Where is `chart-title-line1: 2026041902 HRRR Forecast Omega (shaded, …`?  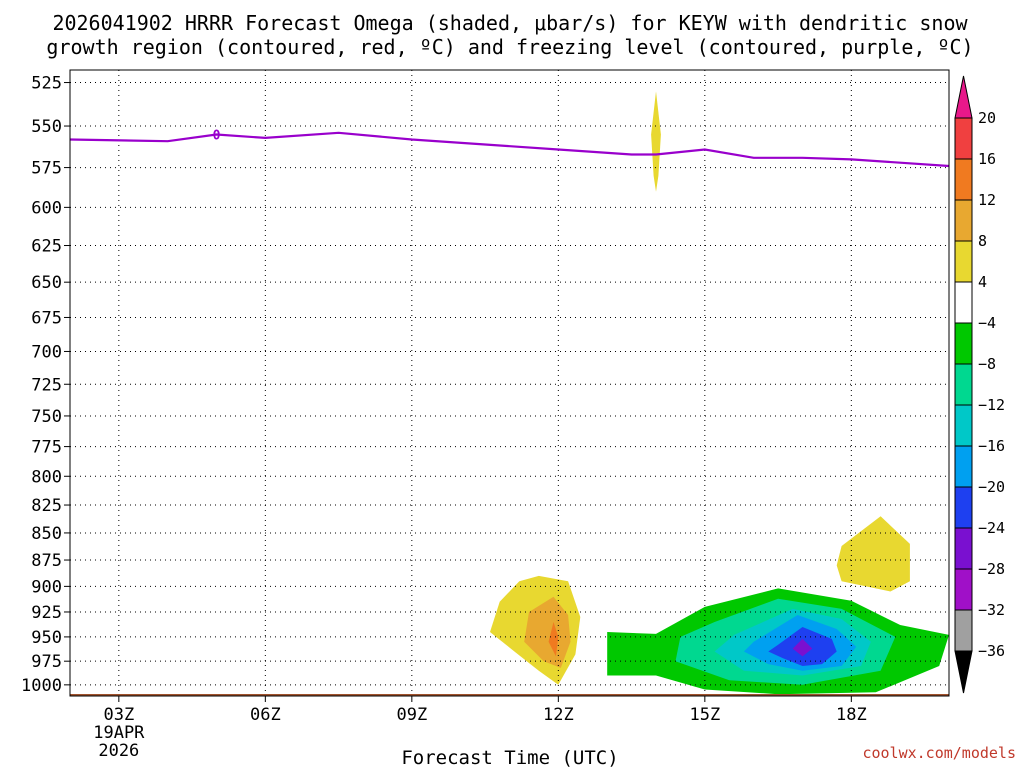
chart-title-line1: 2026041902 HRRR Forecast Omega (shaded, … is located at coordinates (510, 23).